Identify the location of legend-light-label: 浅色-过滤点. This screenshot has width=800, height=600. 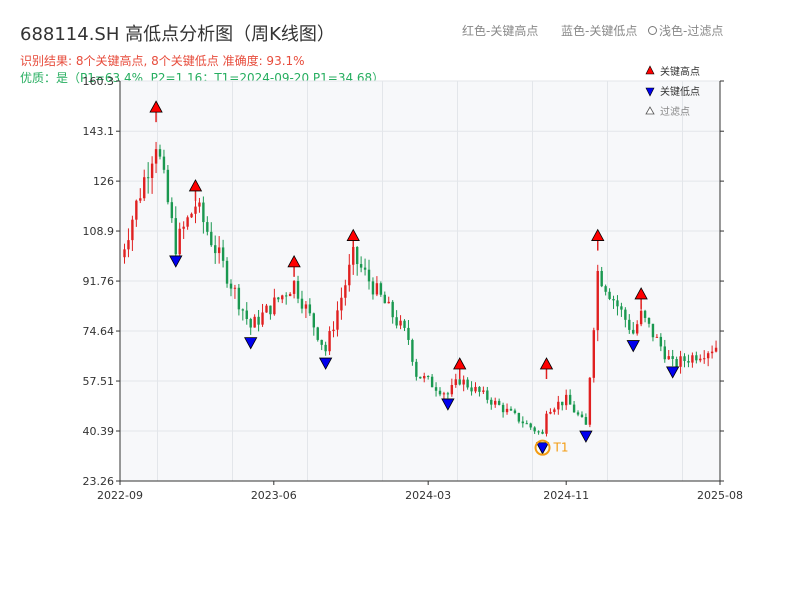
(691, 31).